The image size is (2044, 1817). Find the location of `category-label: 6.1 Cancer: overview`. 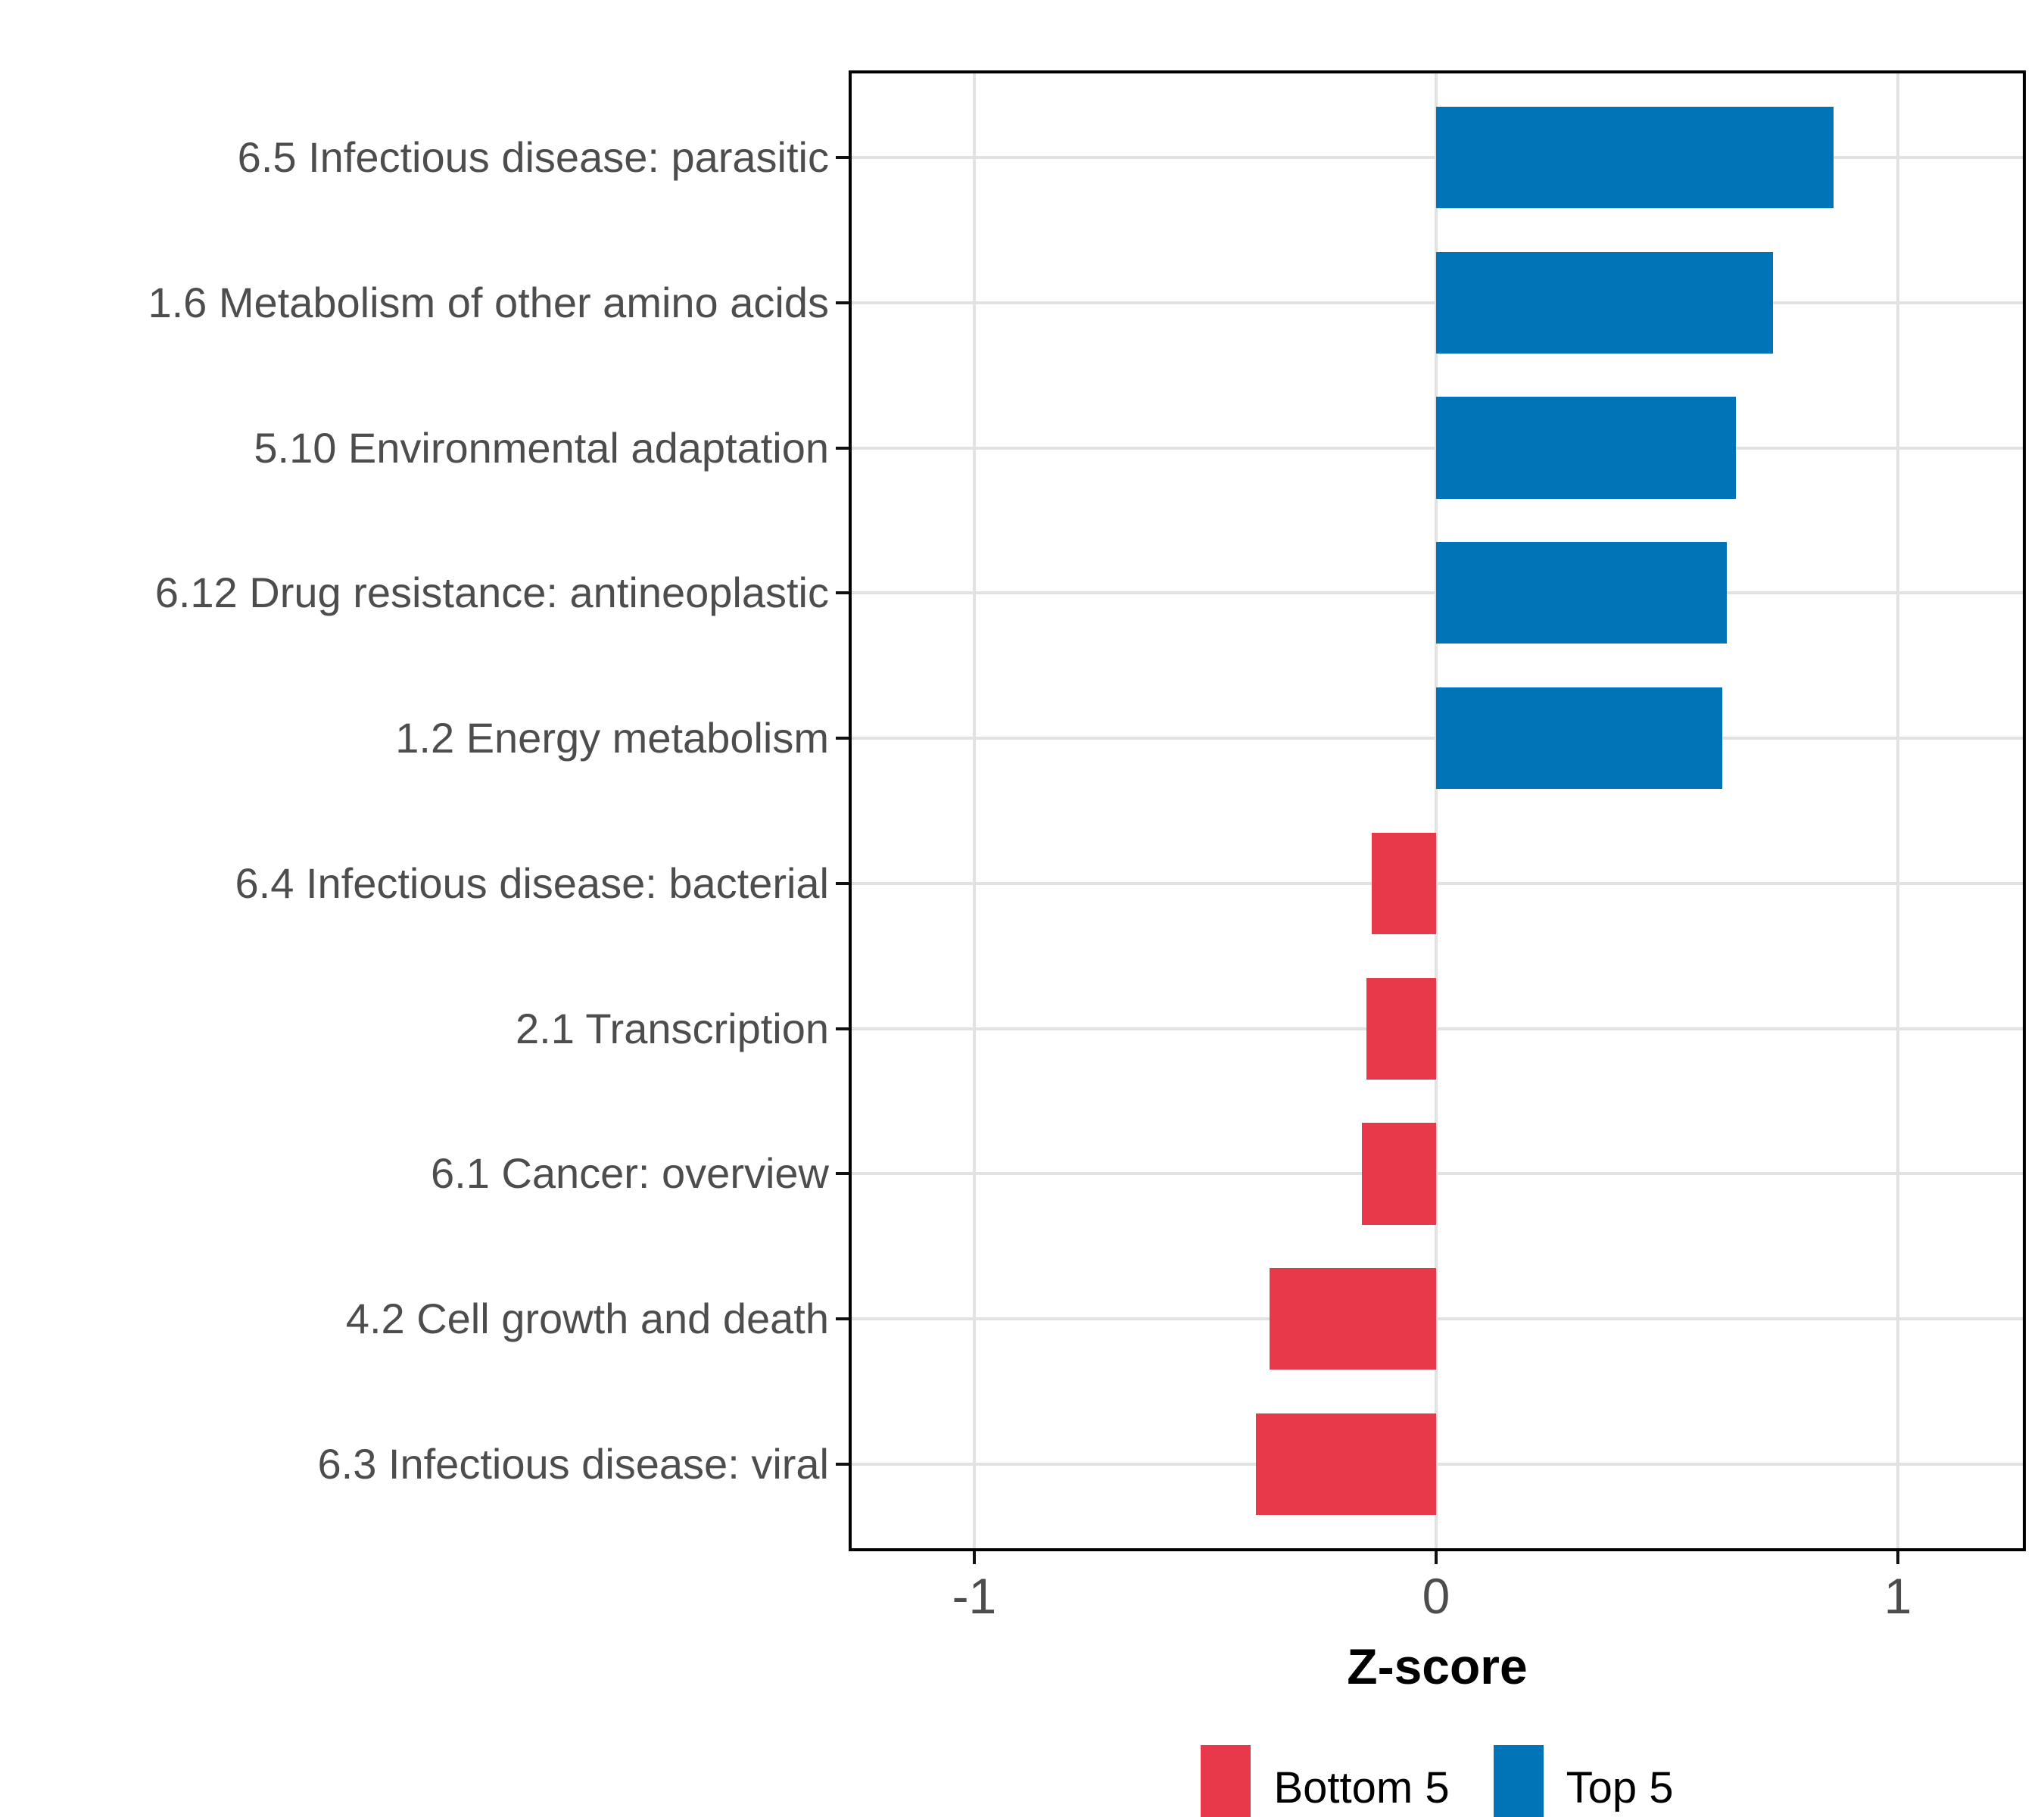

category-label: 6.1 Cancer: overview is located at coordinates (629, 1173).